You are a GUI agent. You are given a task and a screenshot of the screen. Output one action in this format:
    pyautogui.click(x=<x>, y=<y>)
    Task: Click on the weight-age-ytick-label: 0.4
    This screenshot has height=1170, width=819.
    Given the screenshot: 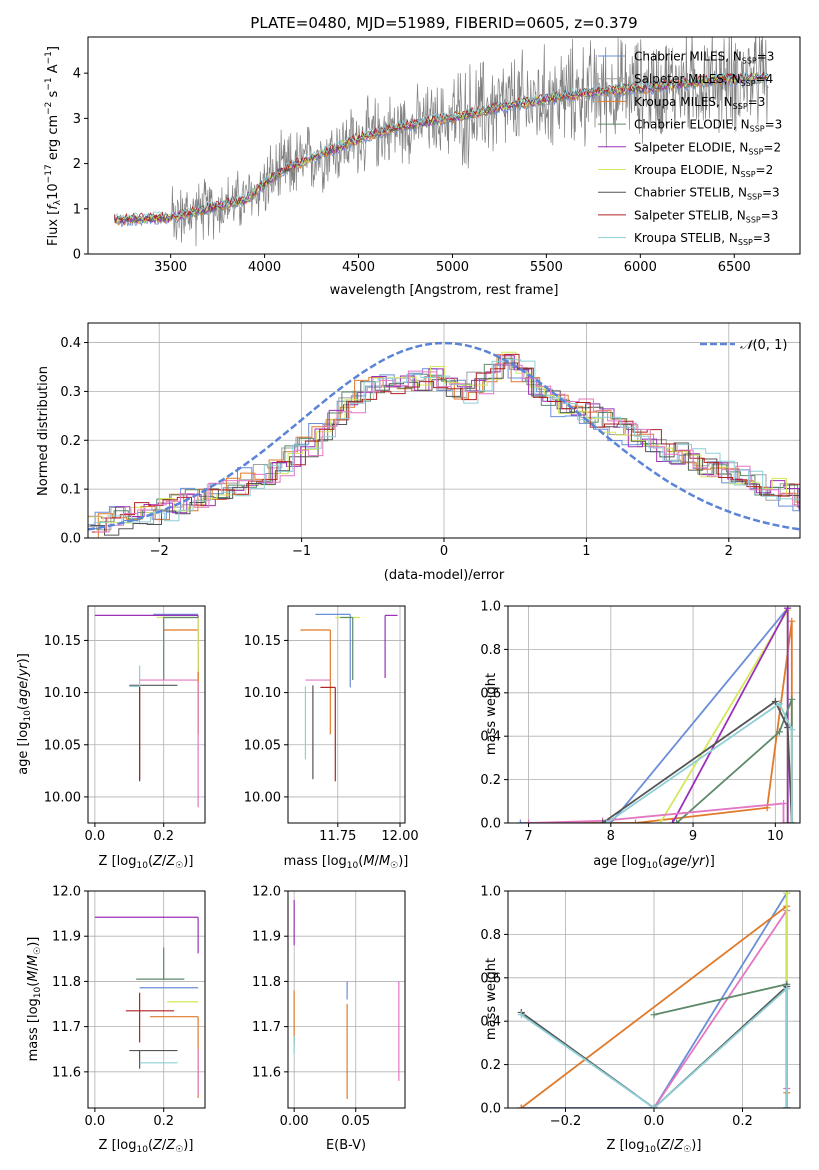 What is the action you would take?
    pyautogui.click(x=490, y=737)
    